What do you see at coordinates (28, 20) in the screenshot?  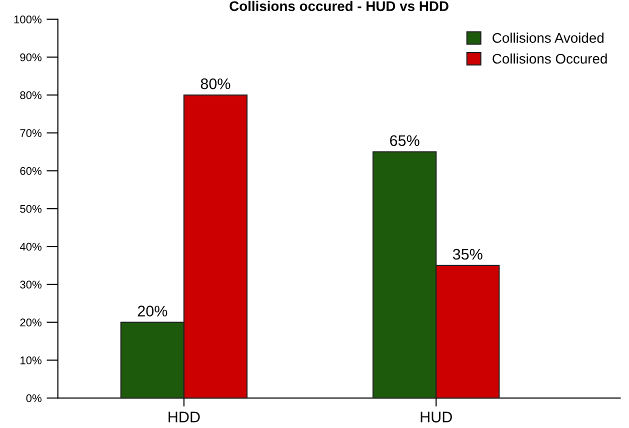 I see `y-tick-label: 100%` at bounding box center [28, 20].